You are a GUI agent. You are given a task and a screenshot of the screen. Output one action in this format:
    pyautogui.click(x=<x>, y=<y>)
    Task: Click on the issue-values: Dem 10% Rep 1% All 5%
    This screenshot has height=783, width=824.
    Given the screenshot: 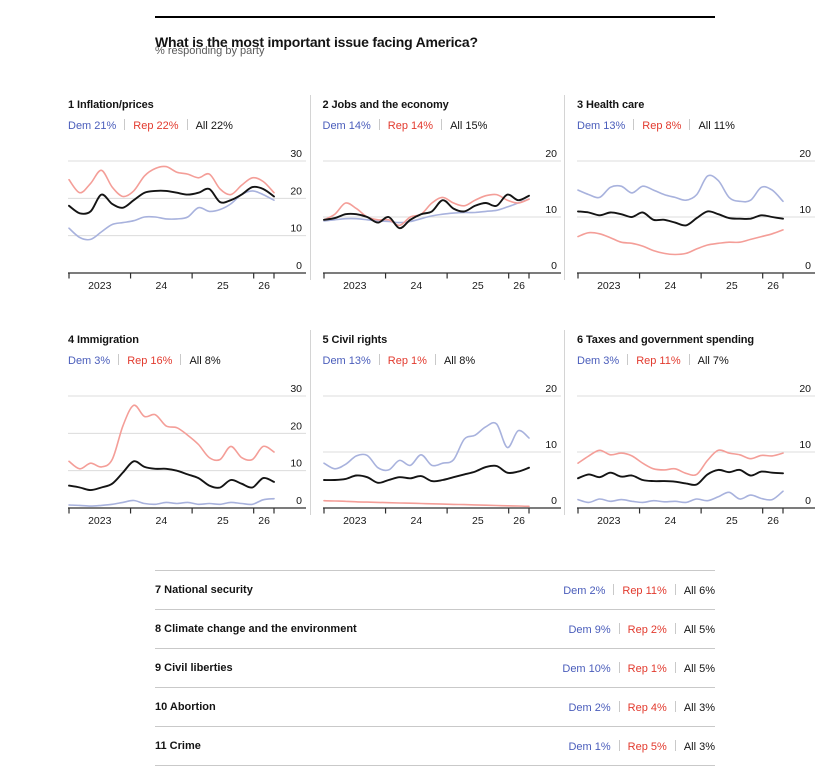 What is the action you would take?
    pyautogui.click(x=638, y=668)
    